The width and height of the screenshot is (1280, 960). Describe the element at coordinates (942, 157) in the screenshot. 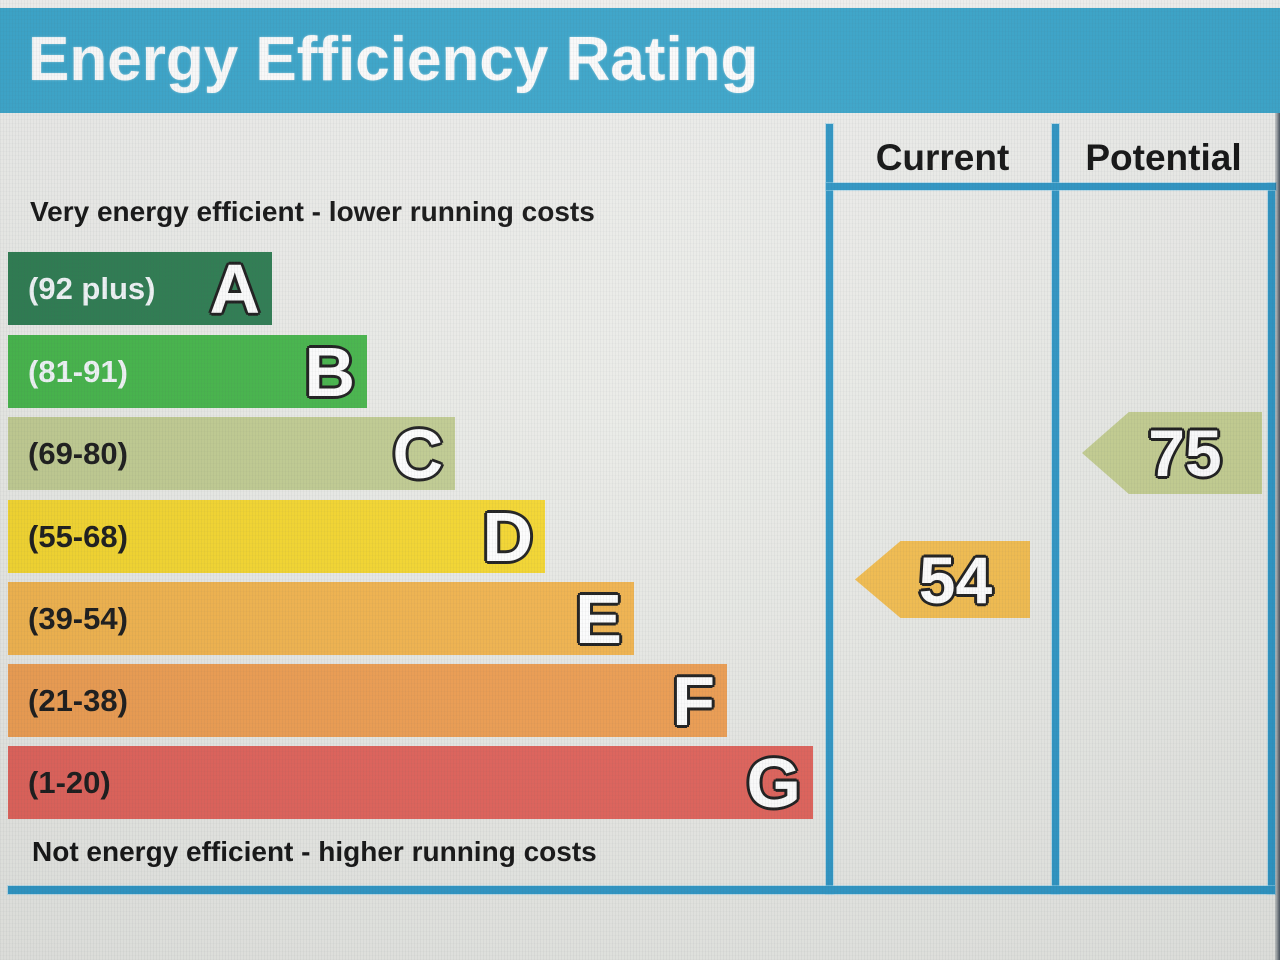

I see `column-header-current: Current` at that location.